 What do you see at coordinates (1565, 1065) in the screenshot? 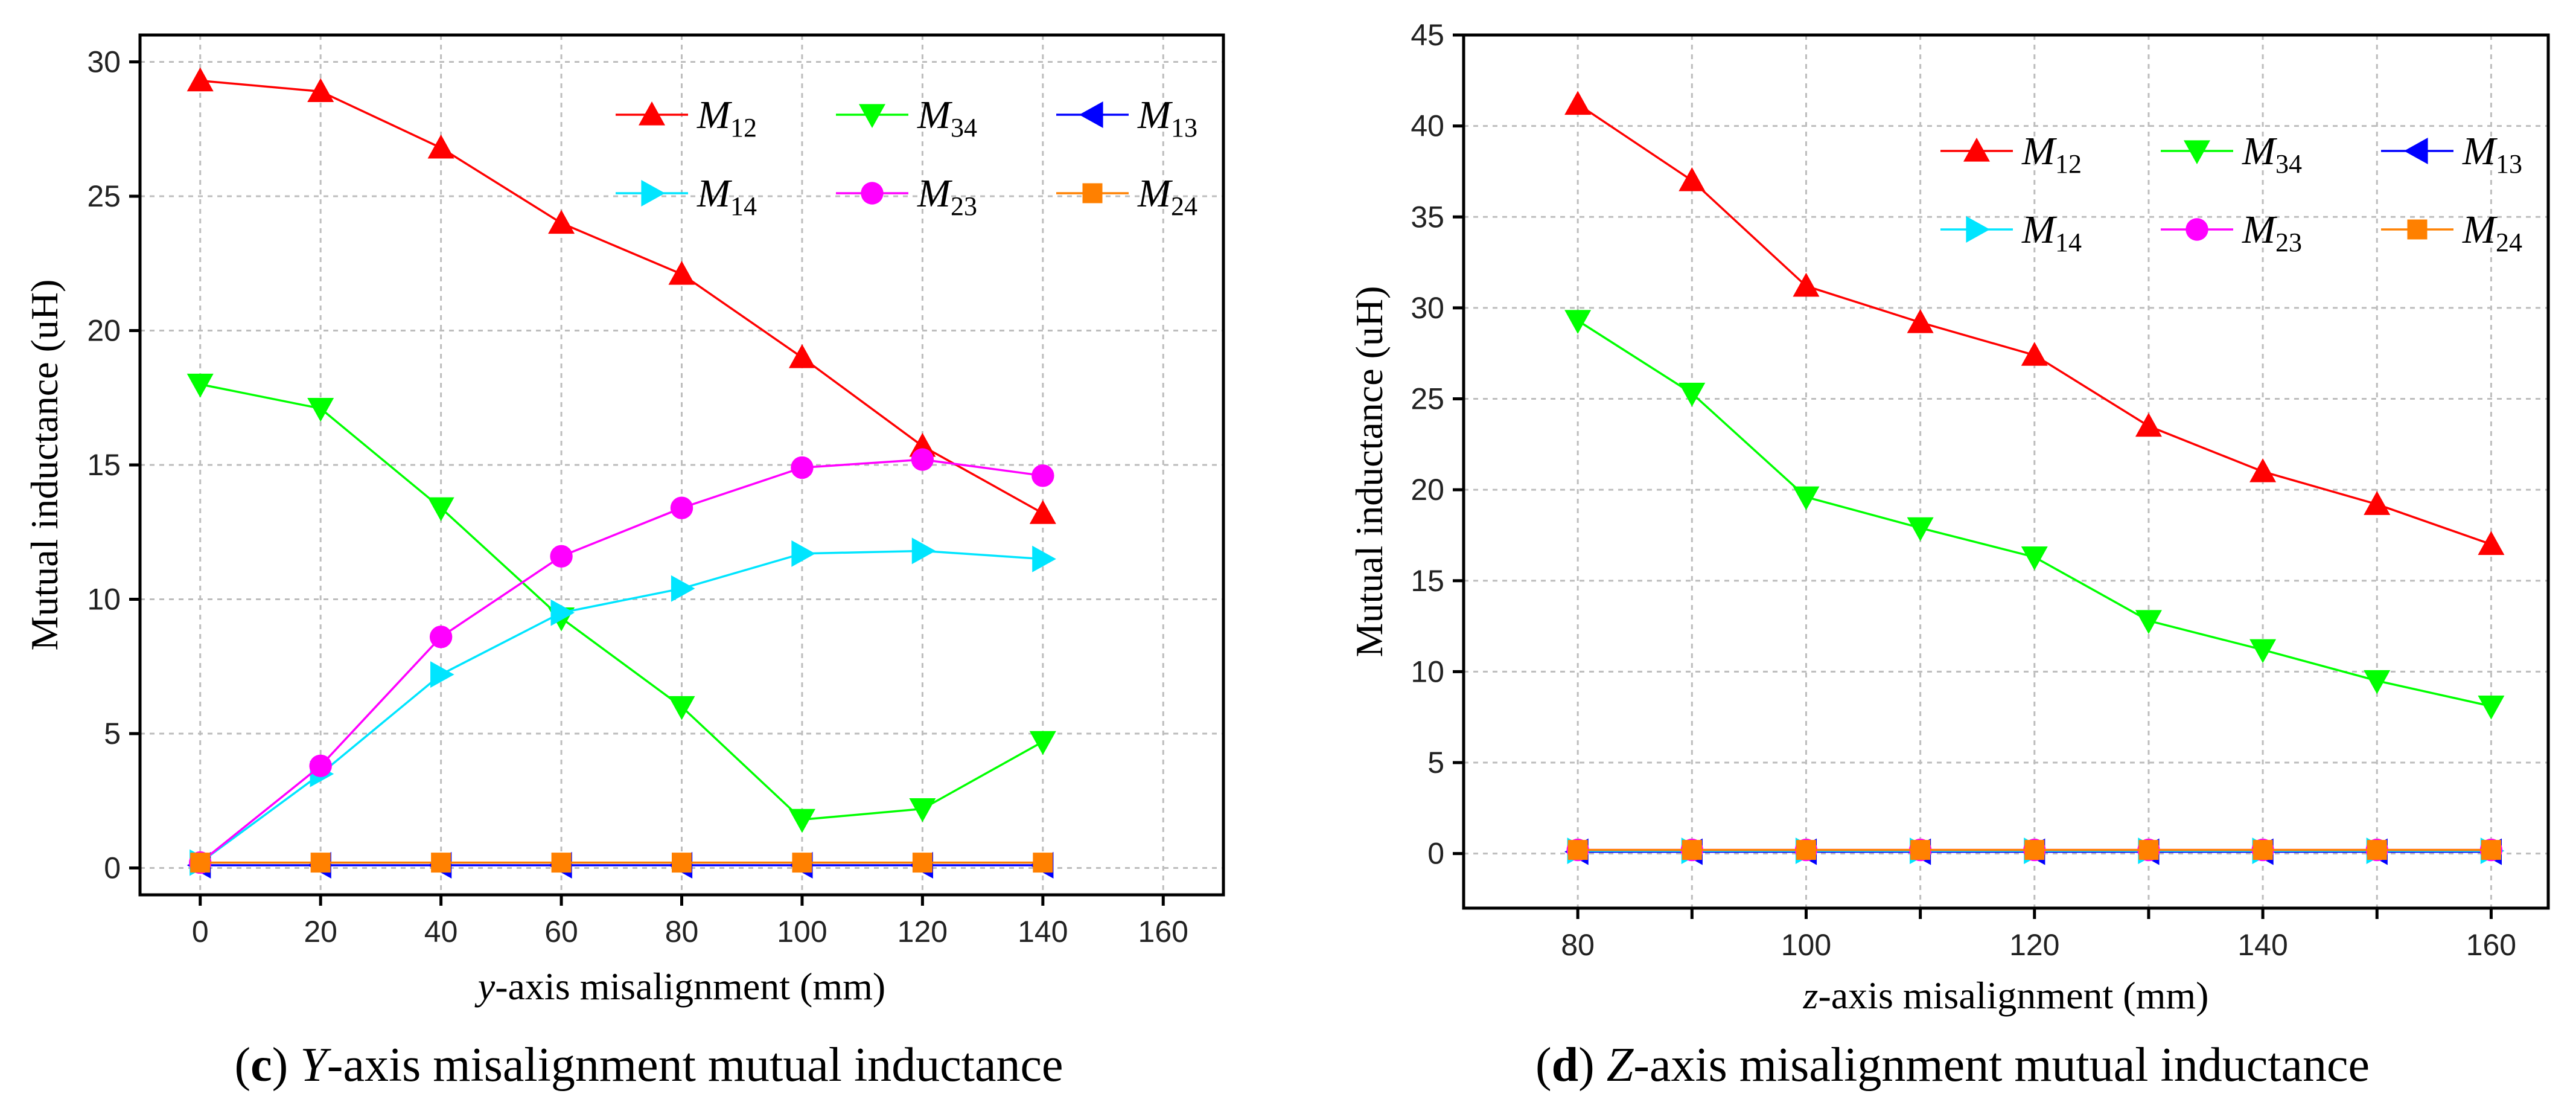
I see `caption-d-letter: d` at bounding box center [1565, 1065].